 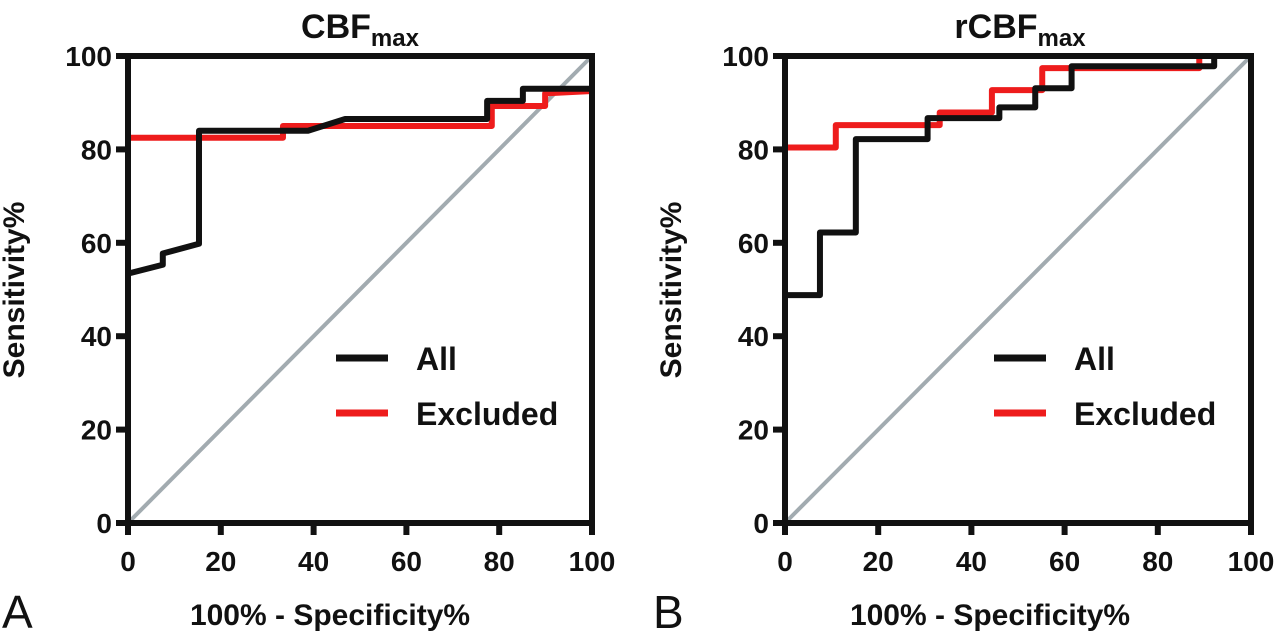 I want to click on title-main: rCBF, so click(x=995, y=27).